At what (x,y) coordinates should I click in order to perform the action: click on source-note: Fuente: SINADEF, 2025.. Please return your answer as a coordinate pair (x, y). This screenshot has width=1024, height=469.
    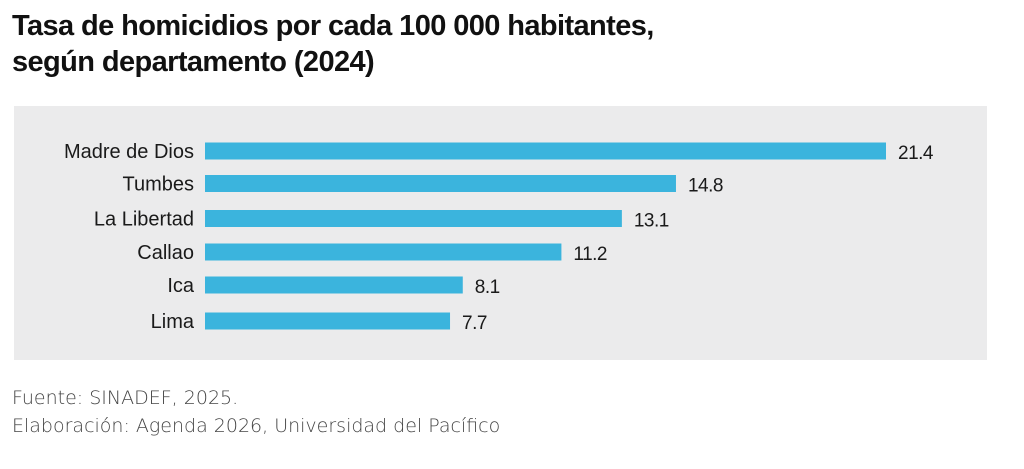
    Looking at the image, I should click on (125, 398).